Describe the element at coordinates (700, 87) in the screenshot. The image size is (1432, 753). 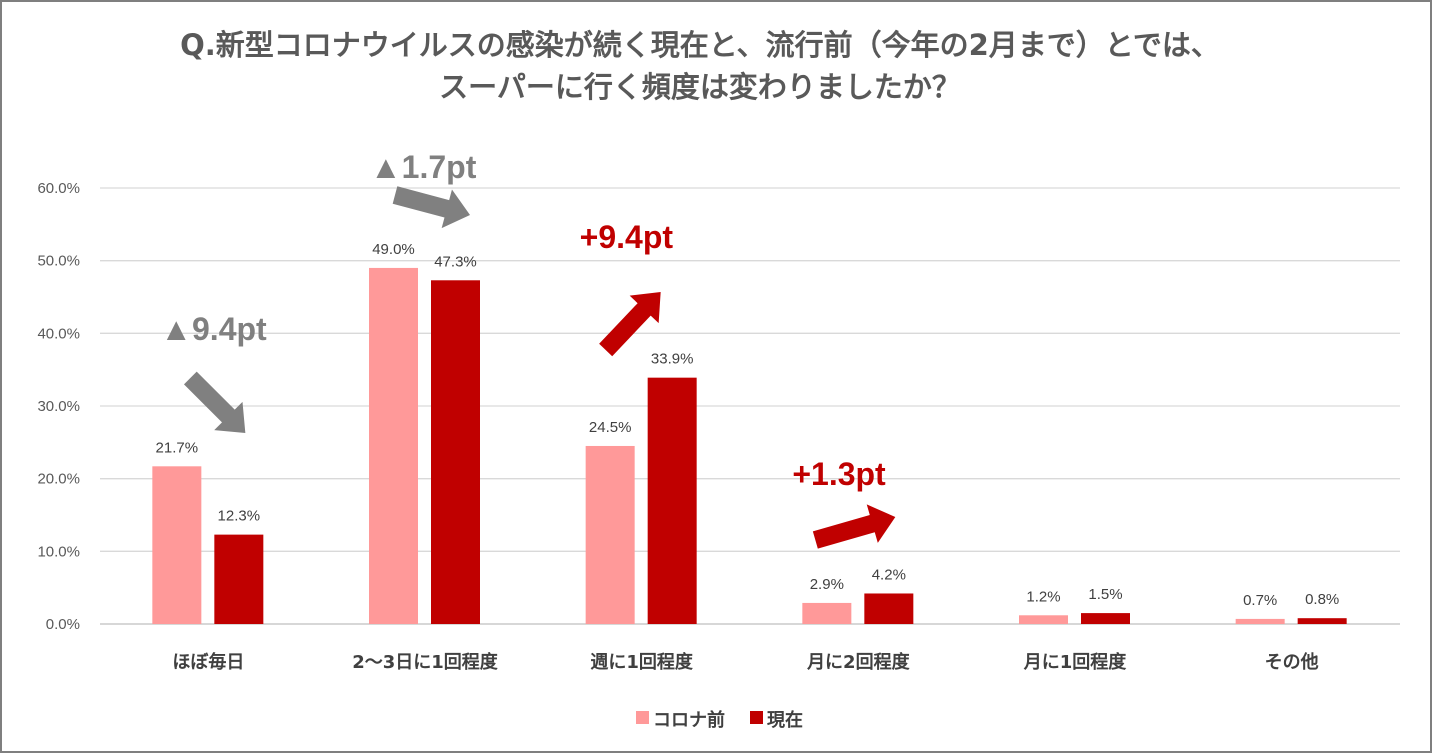
I see `chart-title-line2: スーパーに行く頻度は変わりましたか？` at that location.